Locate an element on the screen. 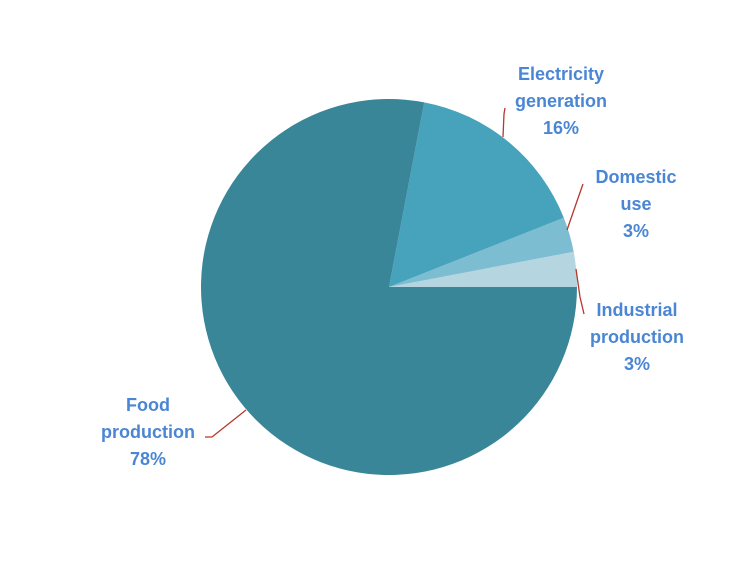  leader-line-electricity-generation is located at coordinates (504, 122).